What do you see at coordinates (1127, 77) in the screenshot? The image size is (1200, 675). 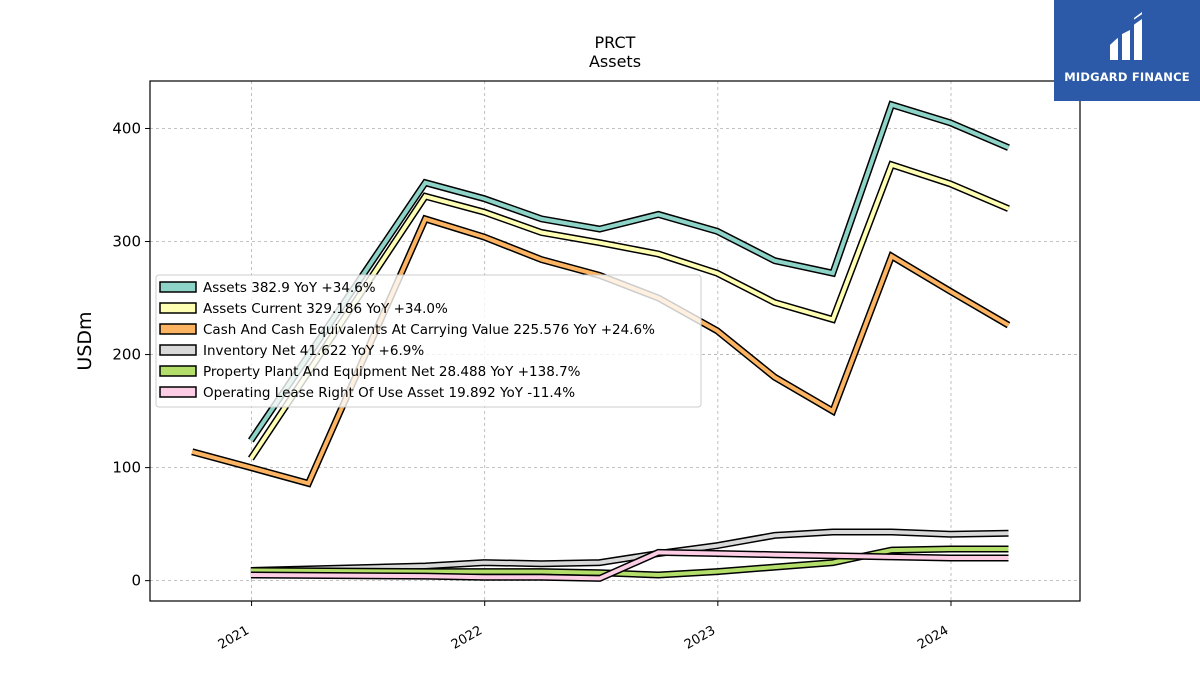 I see `logo-text: MIDGARD FINANCE` at bounding box center [1127, 77].